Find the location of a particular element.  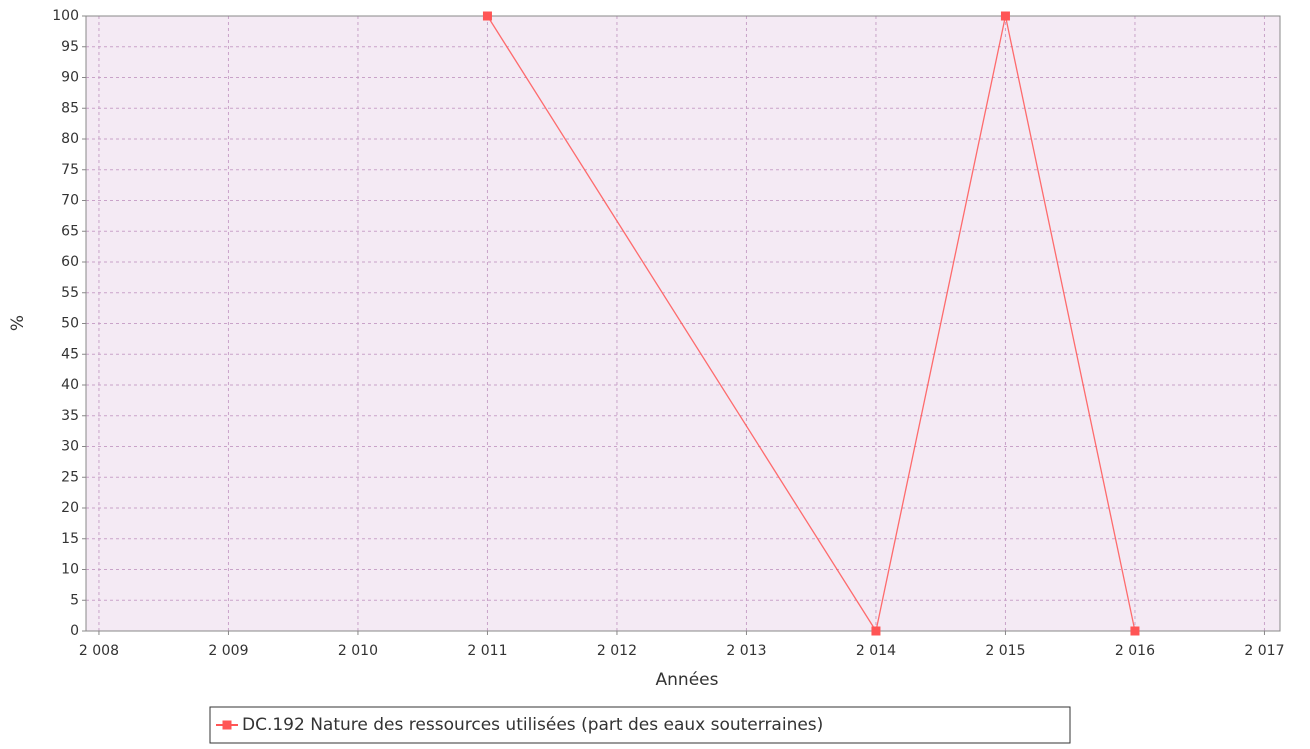

y-tick-label: 0 is located at coordinates (74, 631).